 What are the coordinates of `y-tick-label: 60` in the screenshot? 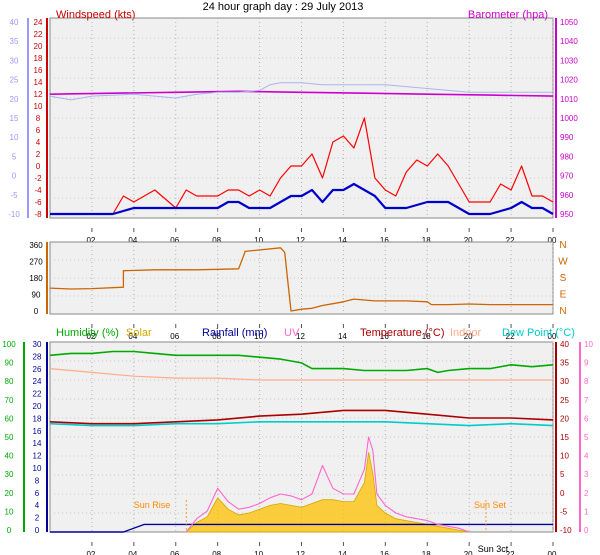 It's located at (9, 418).